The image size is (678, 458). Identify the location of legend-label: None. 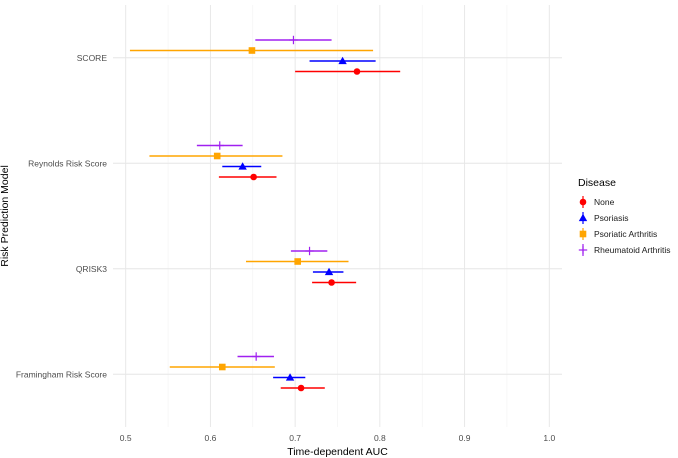
(604, 202).